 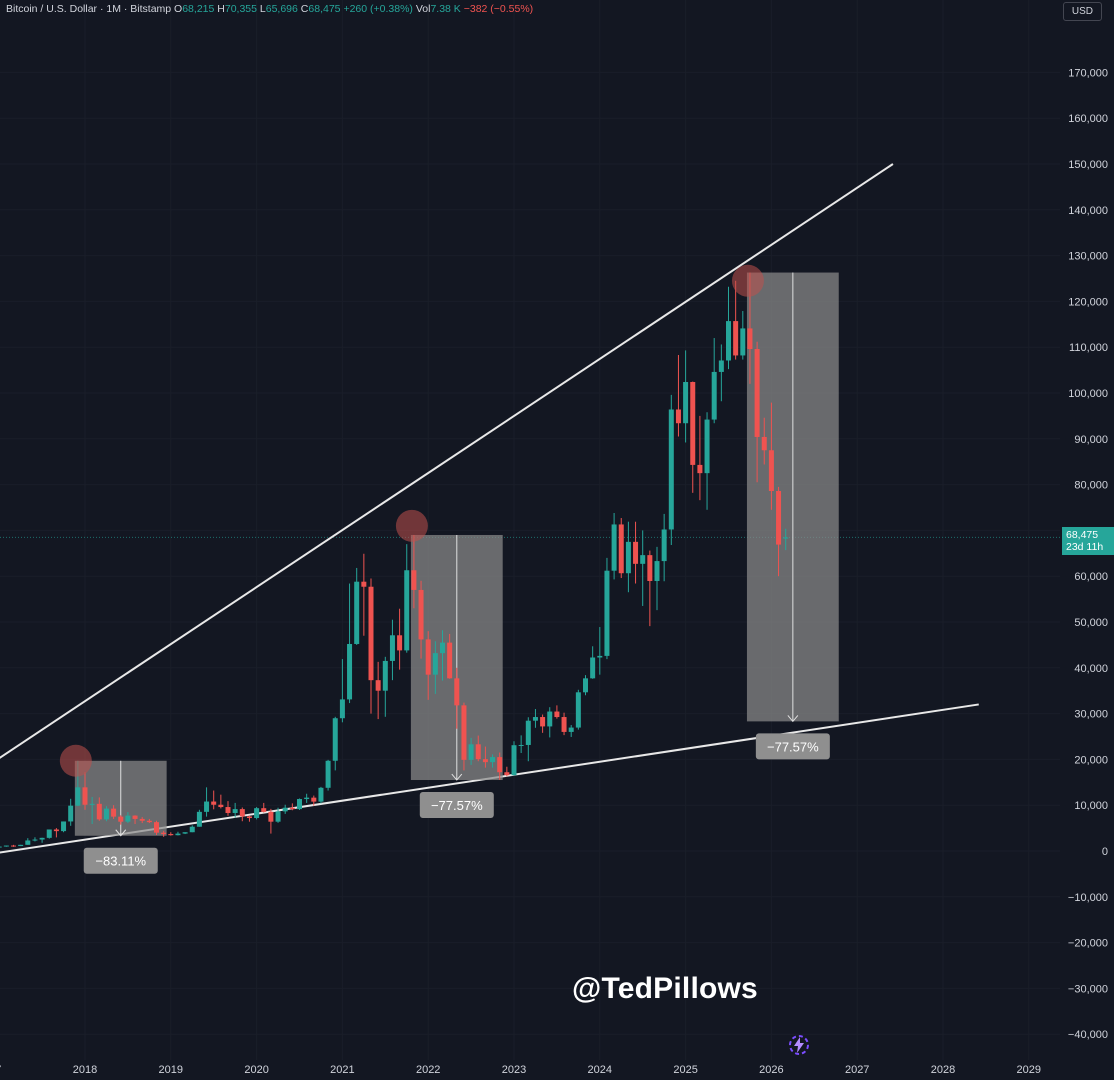 What do you see at coordinates (1088, 898) in the screenshot?
I see `y-tick-label: −10,000` at bounding box center [1088, 898].